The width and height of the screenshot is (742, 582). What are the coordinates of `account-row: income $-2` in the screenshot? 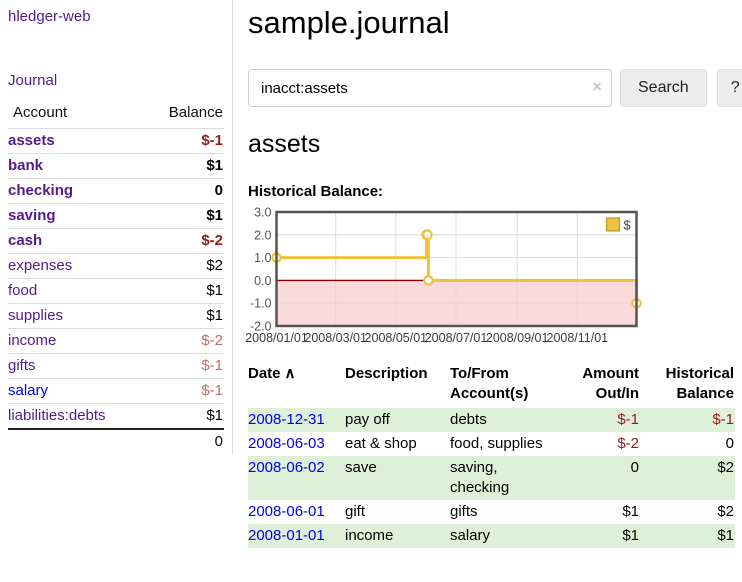 It's located at (116, 341).